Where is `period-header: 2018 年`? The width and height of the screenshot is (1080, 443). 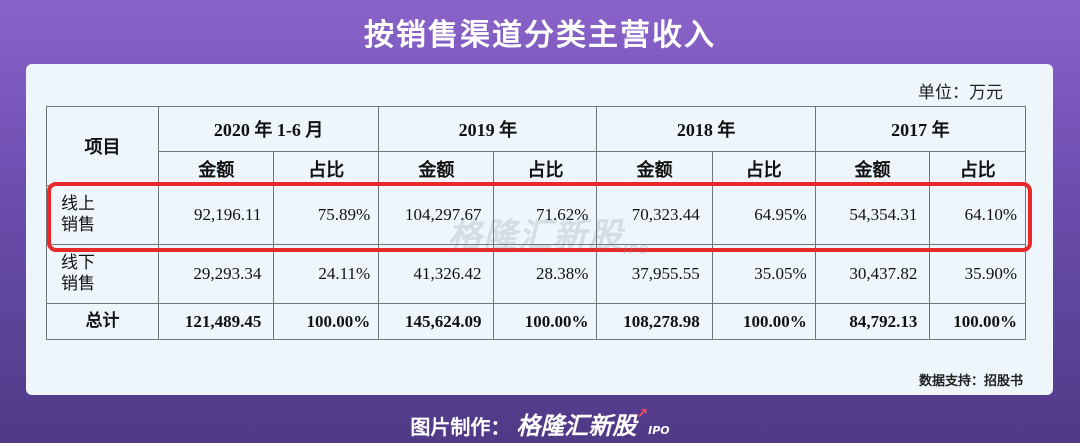 period-header: 2018 年 is located at coordinates (706, 129).